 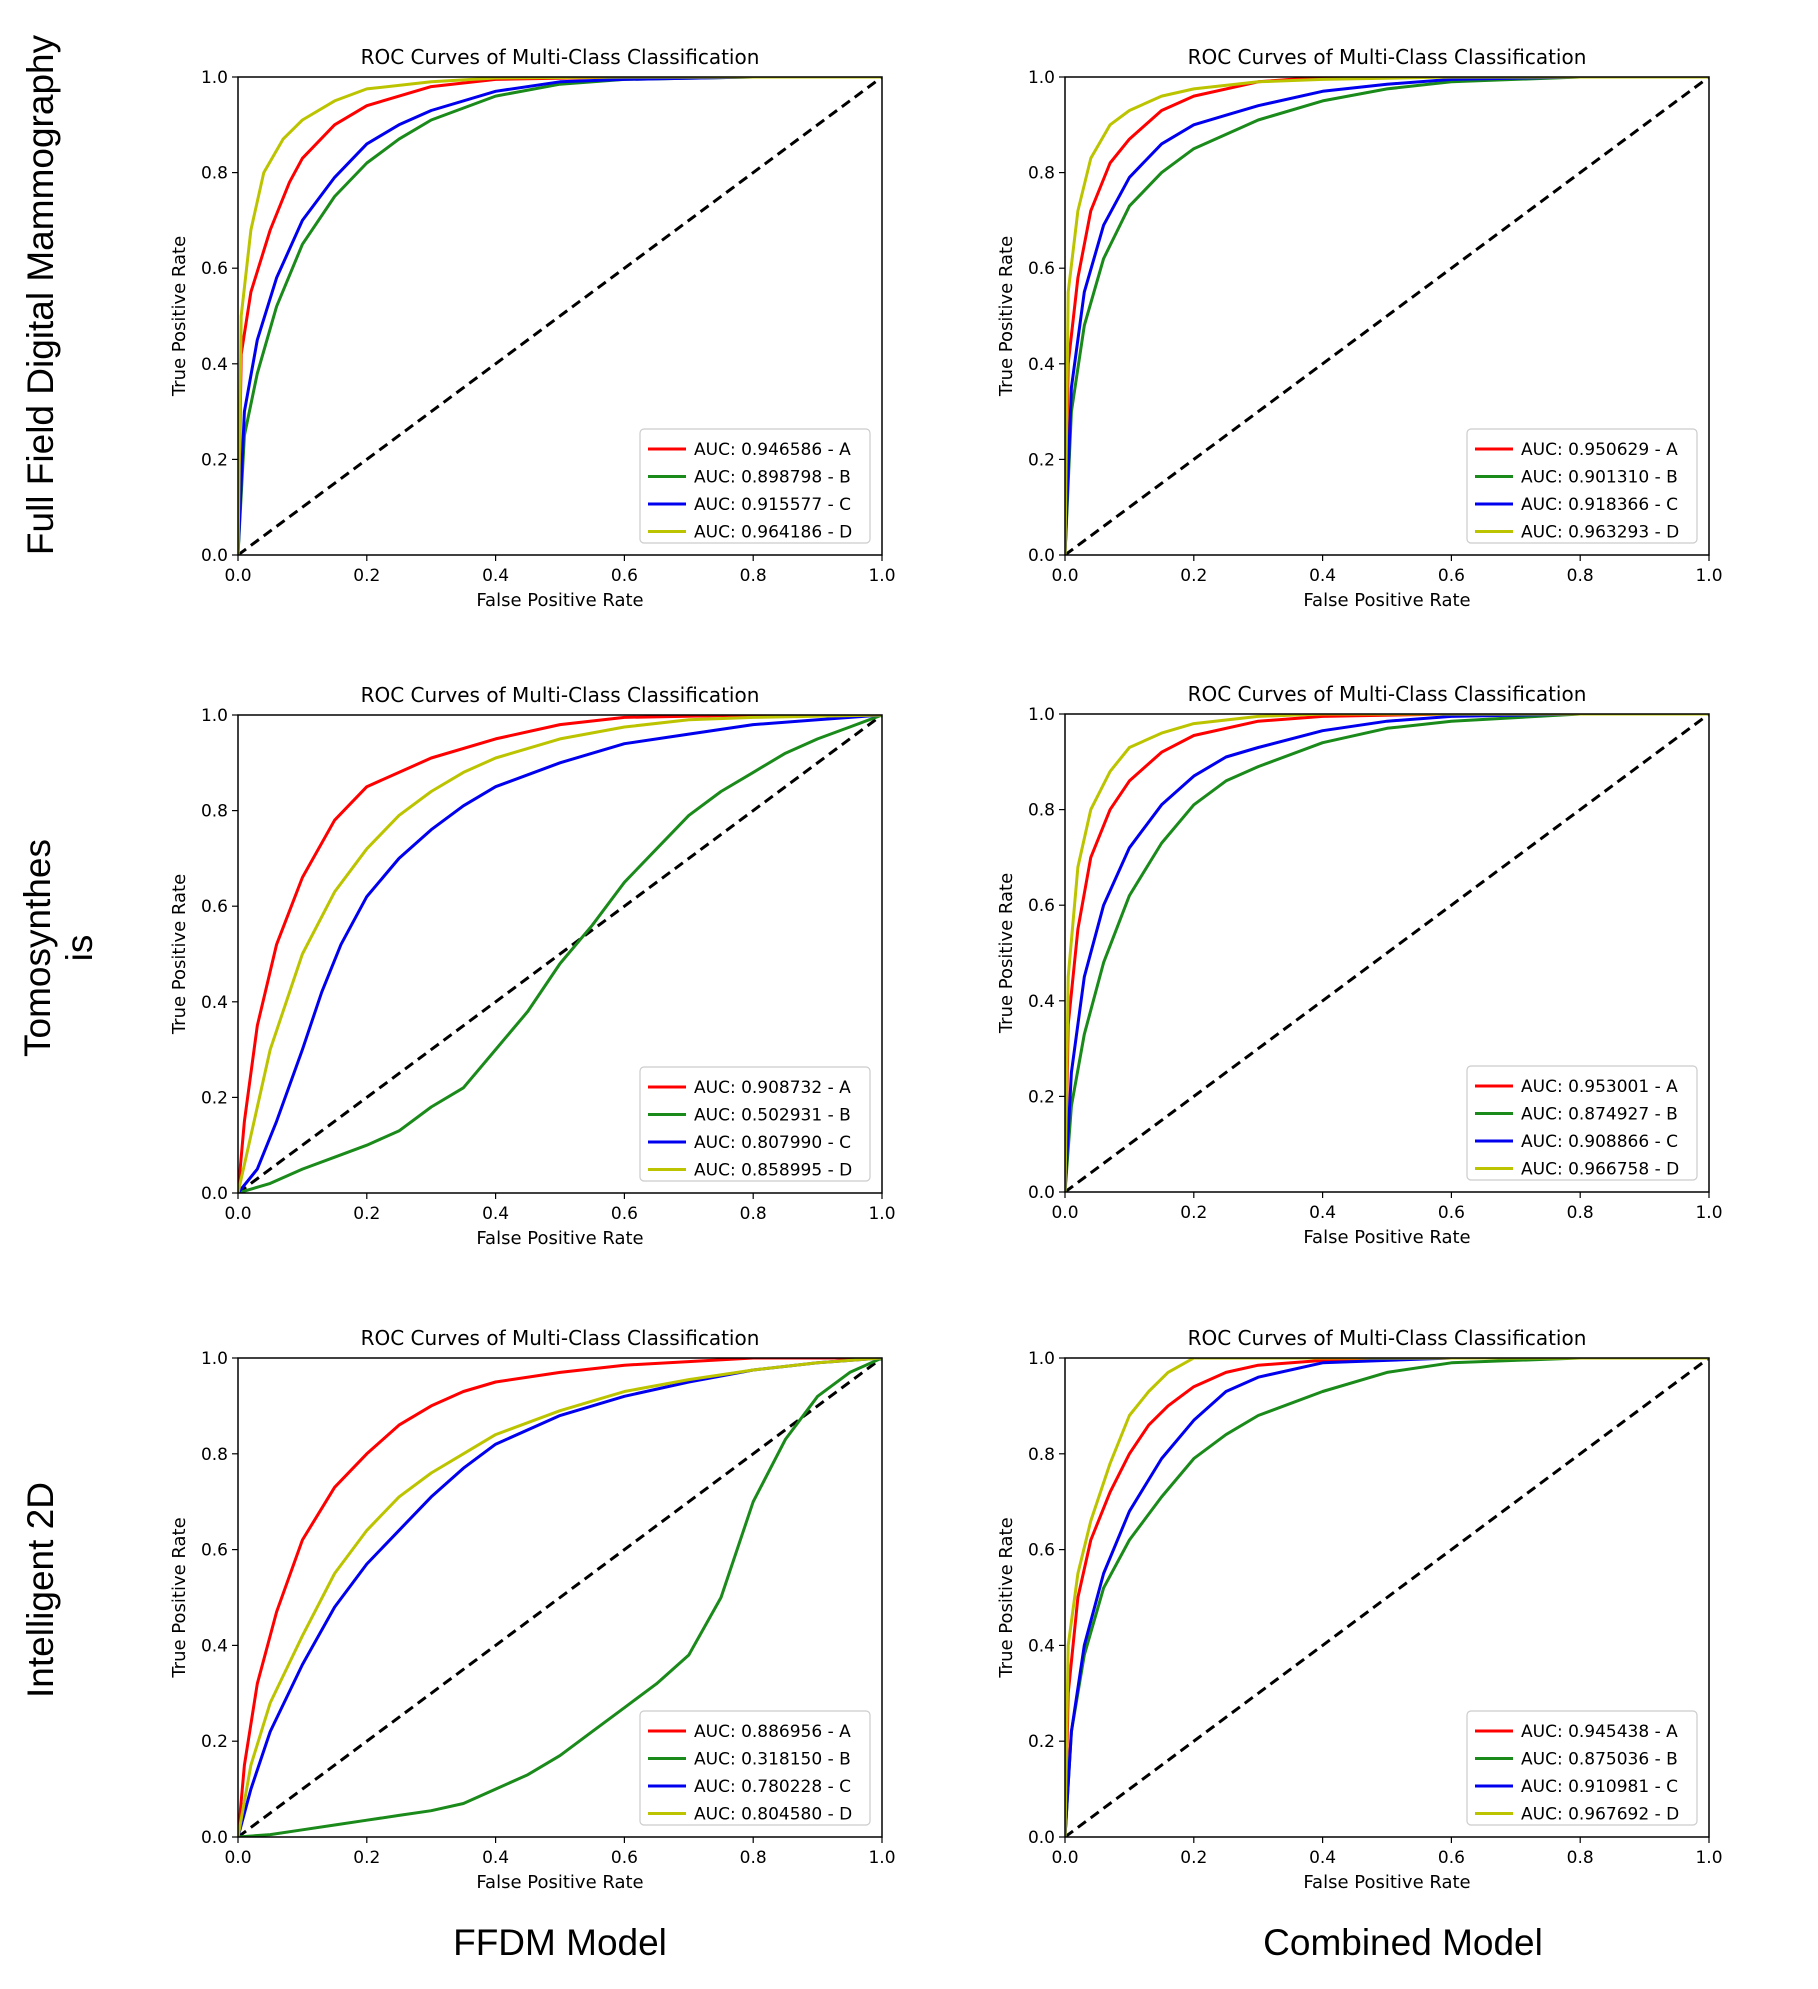 I want to click on legend-entry: AUC: 0.908732 - A, so click(x=772, y=1088).